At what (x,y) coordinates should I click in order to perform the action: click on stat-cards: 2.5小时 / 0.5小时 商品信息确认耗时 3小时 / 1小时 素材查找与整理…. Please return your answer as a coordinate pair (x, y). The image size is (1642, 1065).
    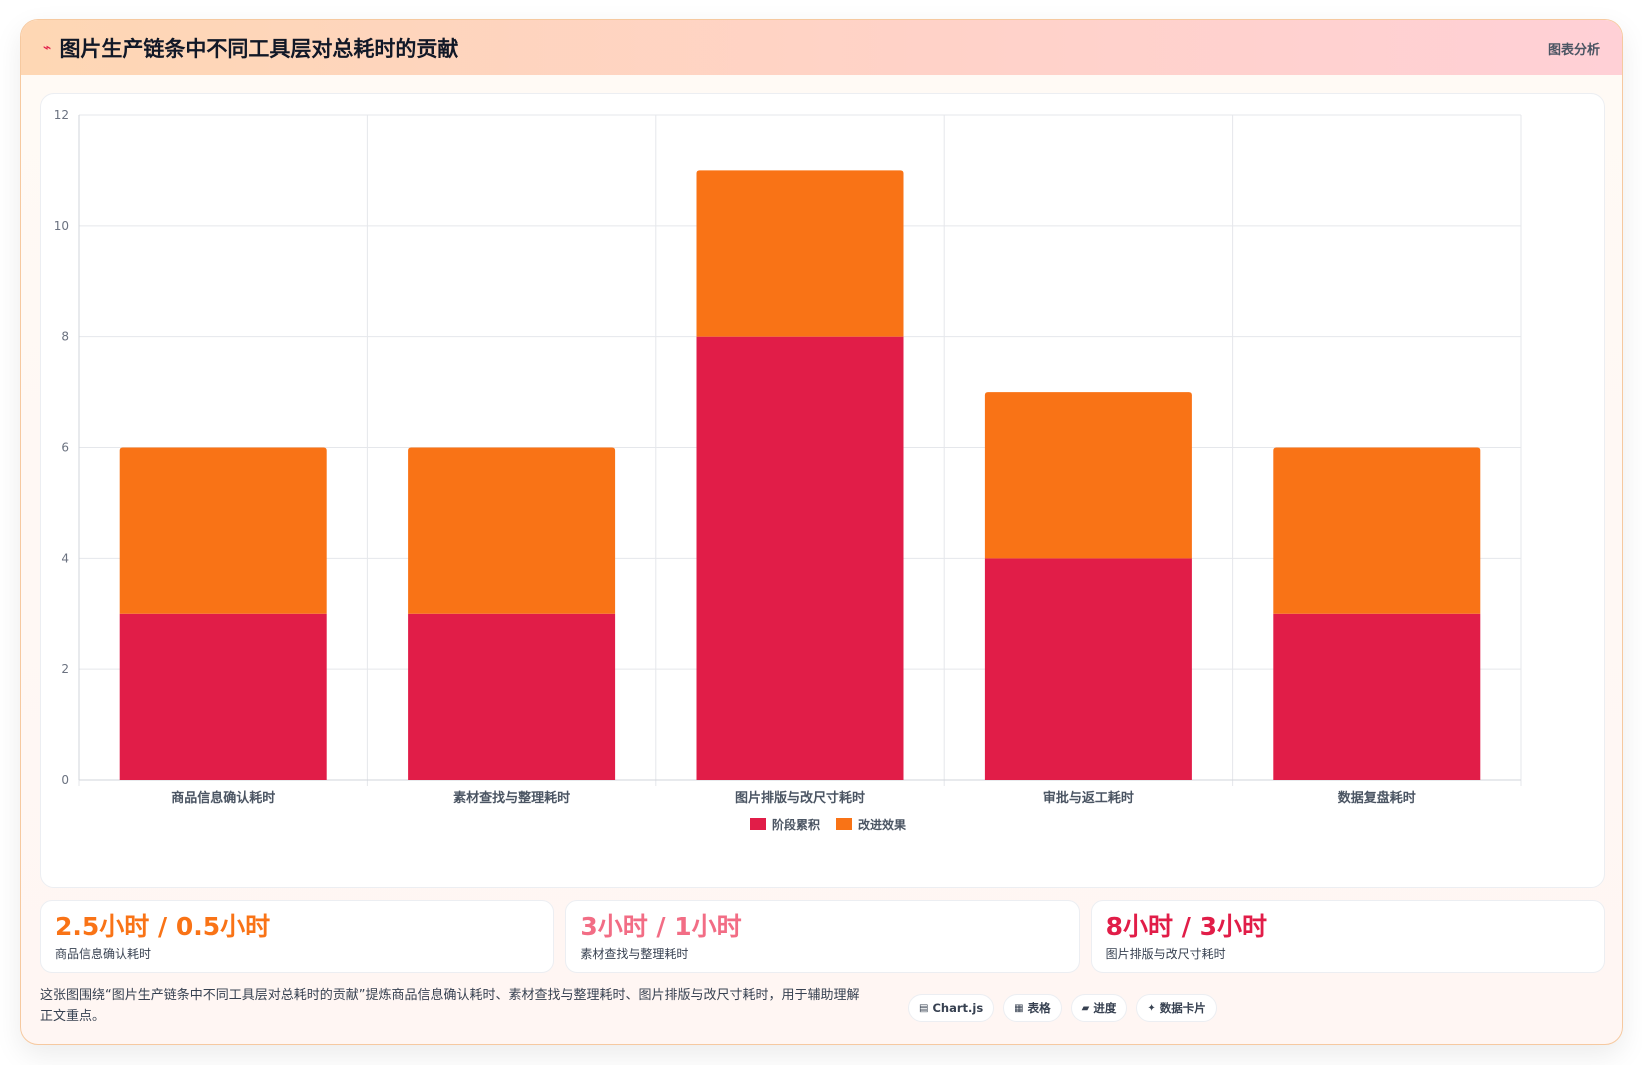
    Looking at the image, I should click on (822, 936).